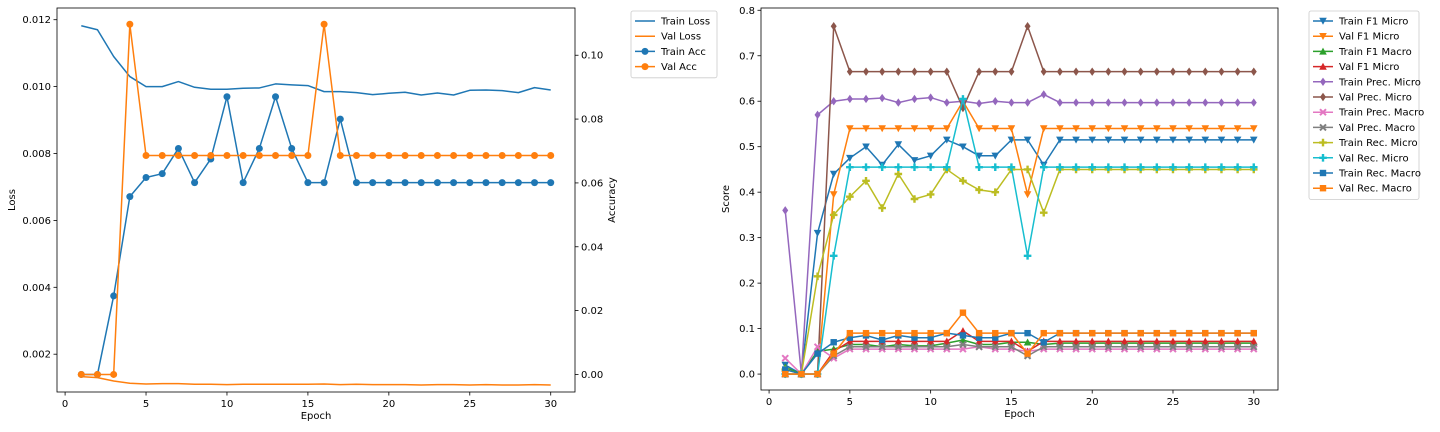  I want to click on legend-label: Val Prec. Macro, so click(1377, 128).